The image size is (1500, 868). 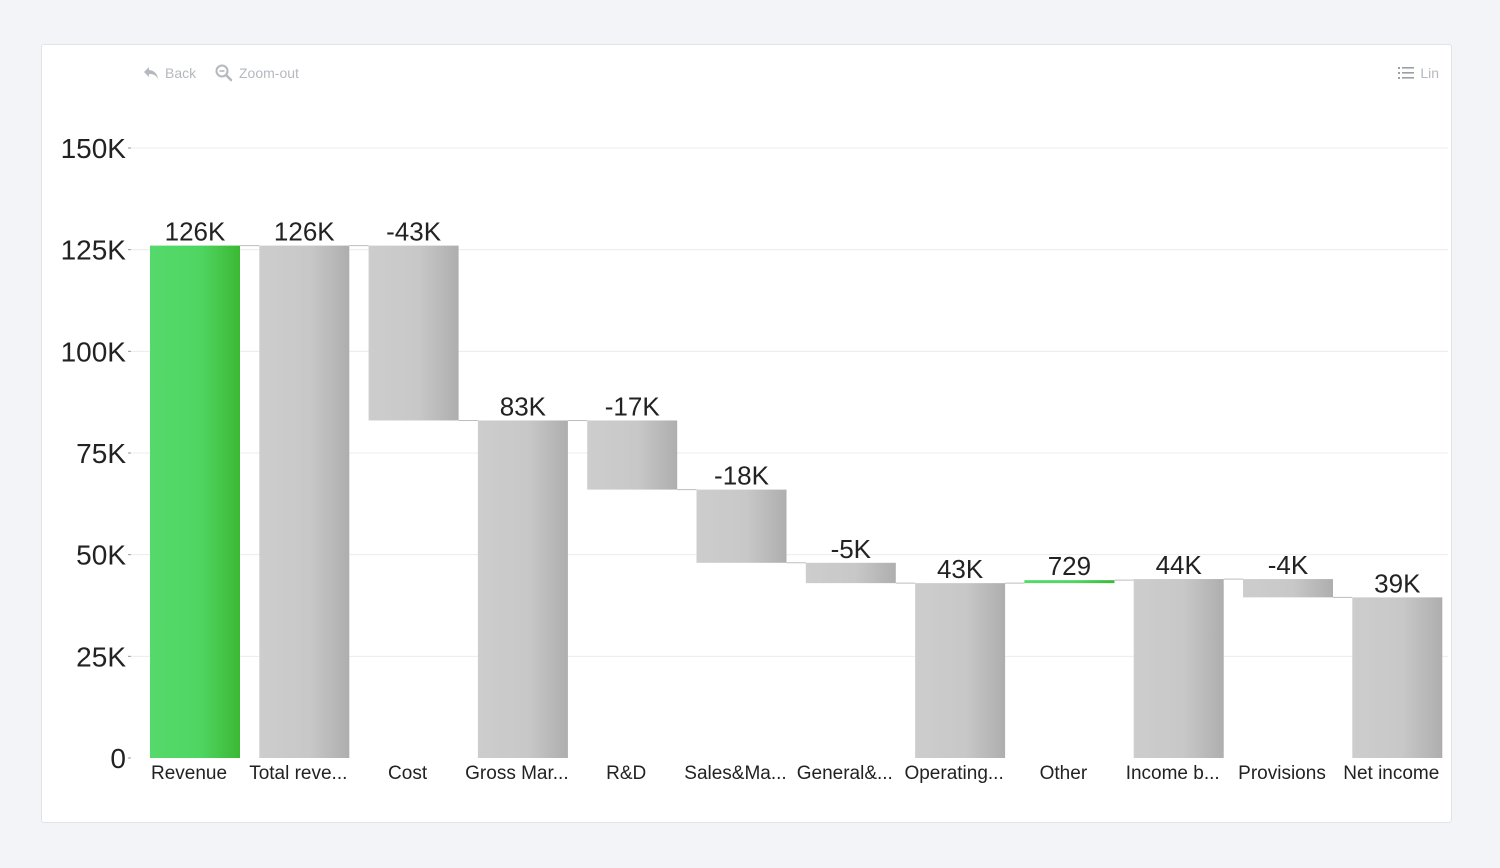 I want to click on linear-scale-label: Lin, so click(x=1429, y=73).